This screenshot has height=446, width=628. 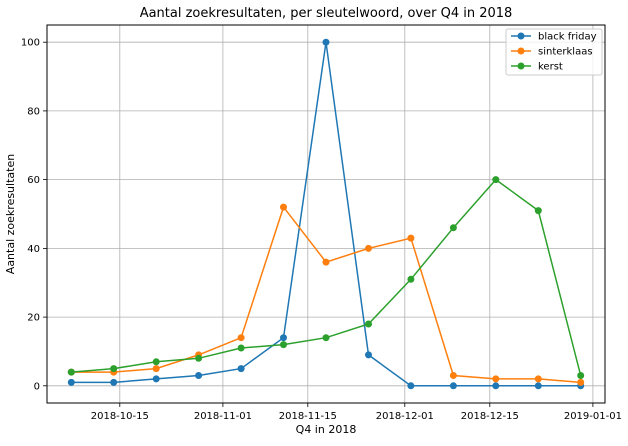 What do you see at coordinates (405, 416) in the screenshot?
I see `x-tick-label: 2018-12-01` at bounding box center [405, 416].